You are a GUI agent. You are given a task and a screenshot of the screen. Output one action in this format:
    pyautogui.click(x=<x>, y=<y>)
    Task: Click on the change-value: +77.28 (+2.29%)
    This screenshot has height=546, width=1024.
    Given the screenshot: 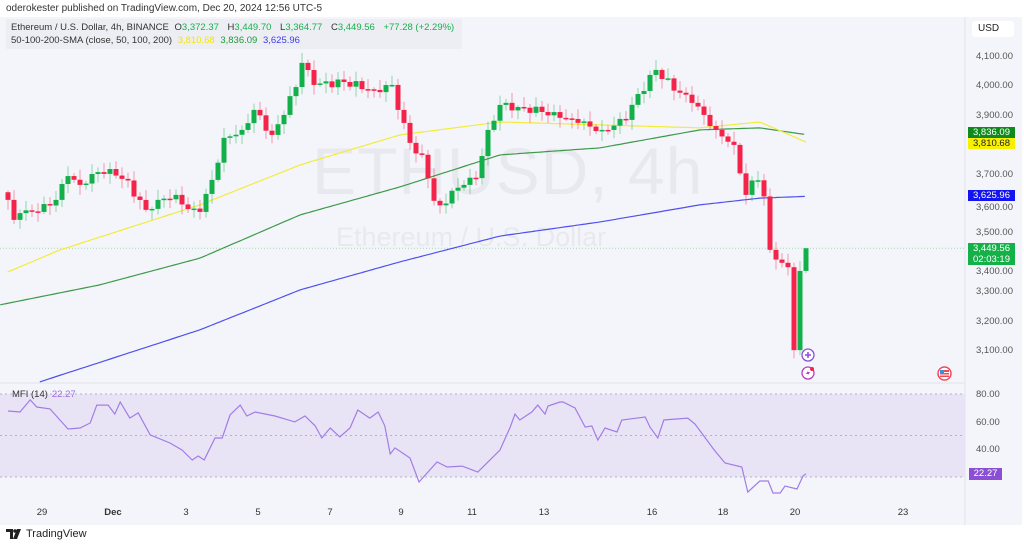 What is the action you would take?
    pyautogui.click(x=419, y=27)
    